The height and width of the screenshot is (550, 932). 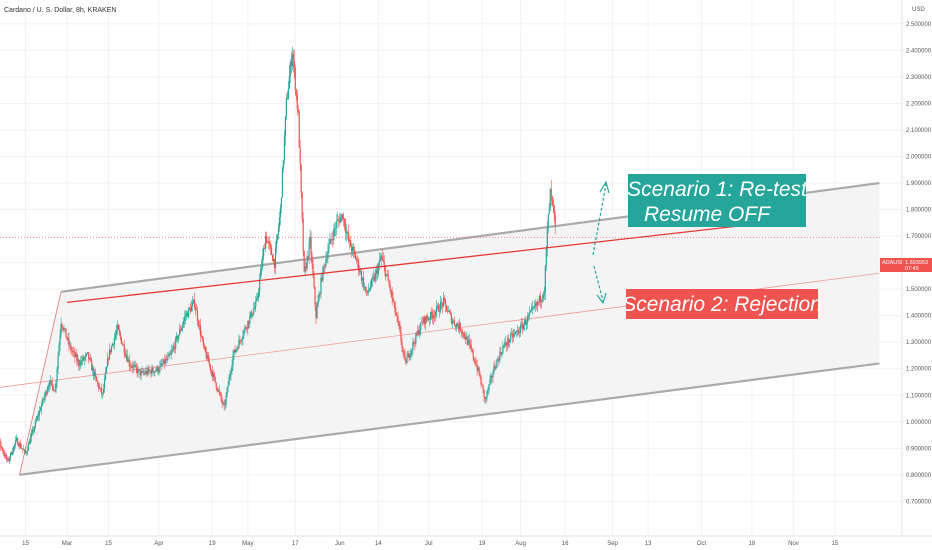 What do you see at coordinates (919, 476) in the screenshot?
I see `y-tick-label: 0.800000` at bounding box center [919, 476].